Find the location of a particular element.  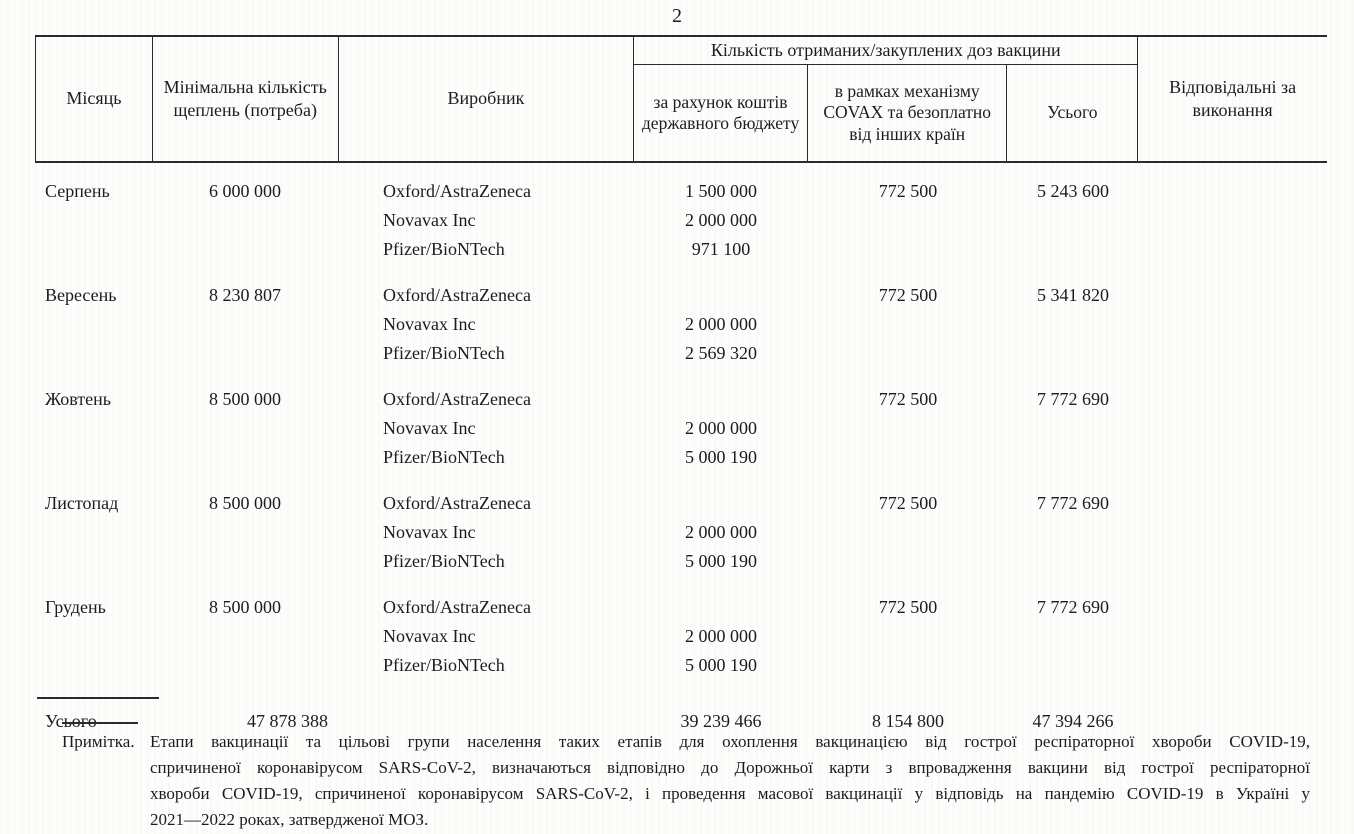

total-min-count: 47 878 388 is located at coordinates (287, 720).